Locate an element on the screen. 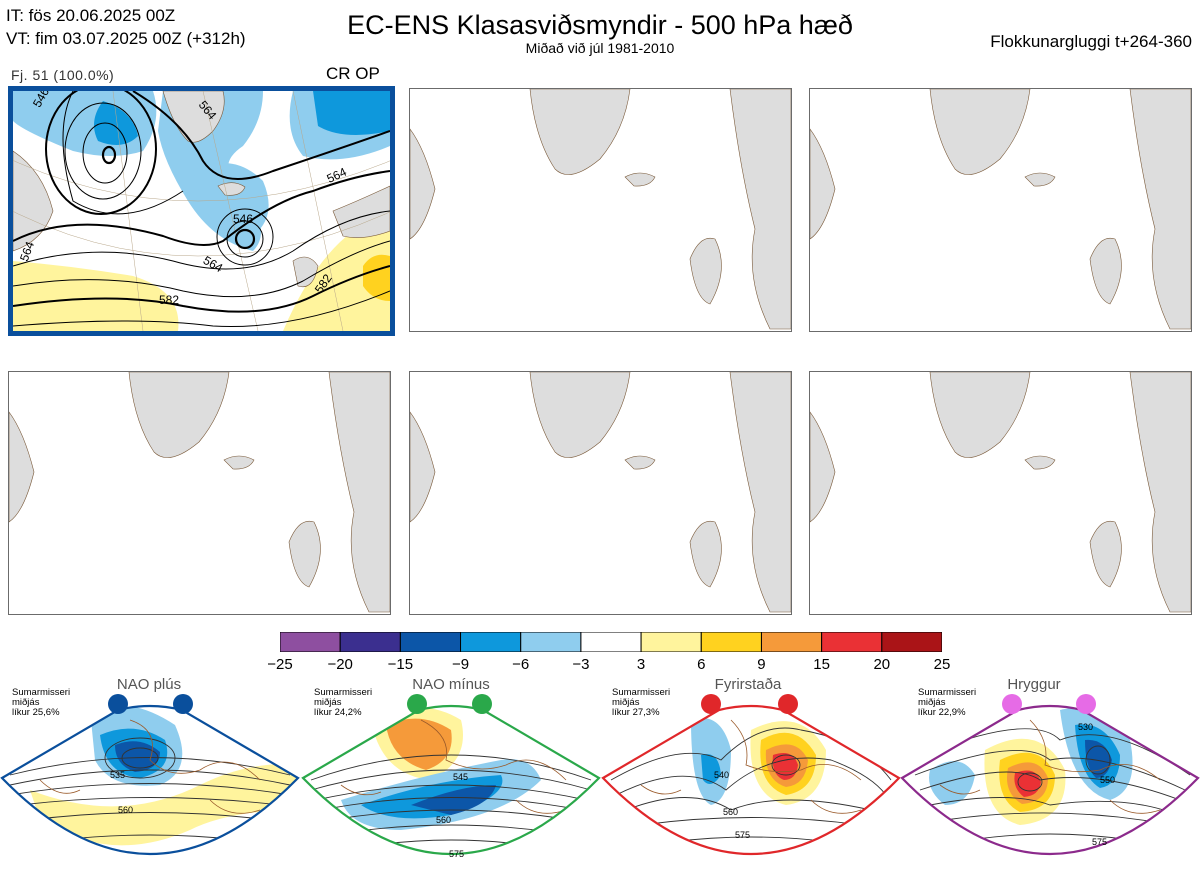 Image resolution: width=1200 pixels, height=871 pixels. init-time: IT: fös 20.06.2025 00Z is located at coordinates (91, 15).